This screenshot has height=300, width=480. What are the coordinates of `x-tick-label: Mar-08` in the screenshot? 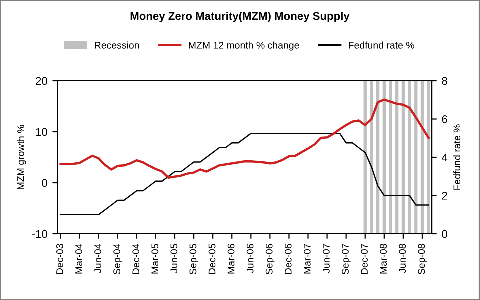 It's located at (384, 259).